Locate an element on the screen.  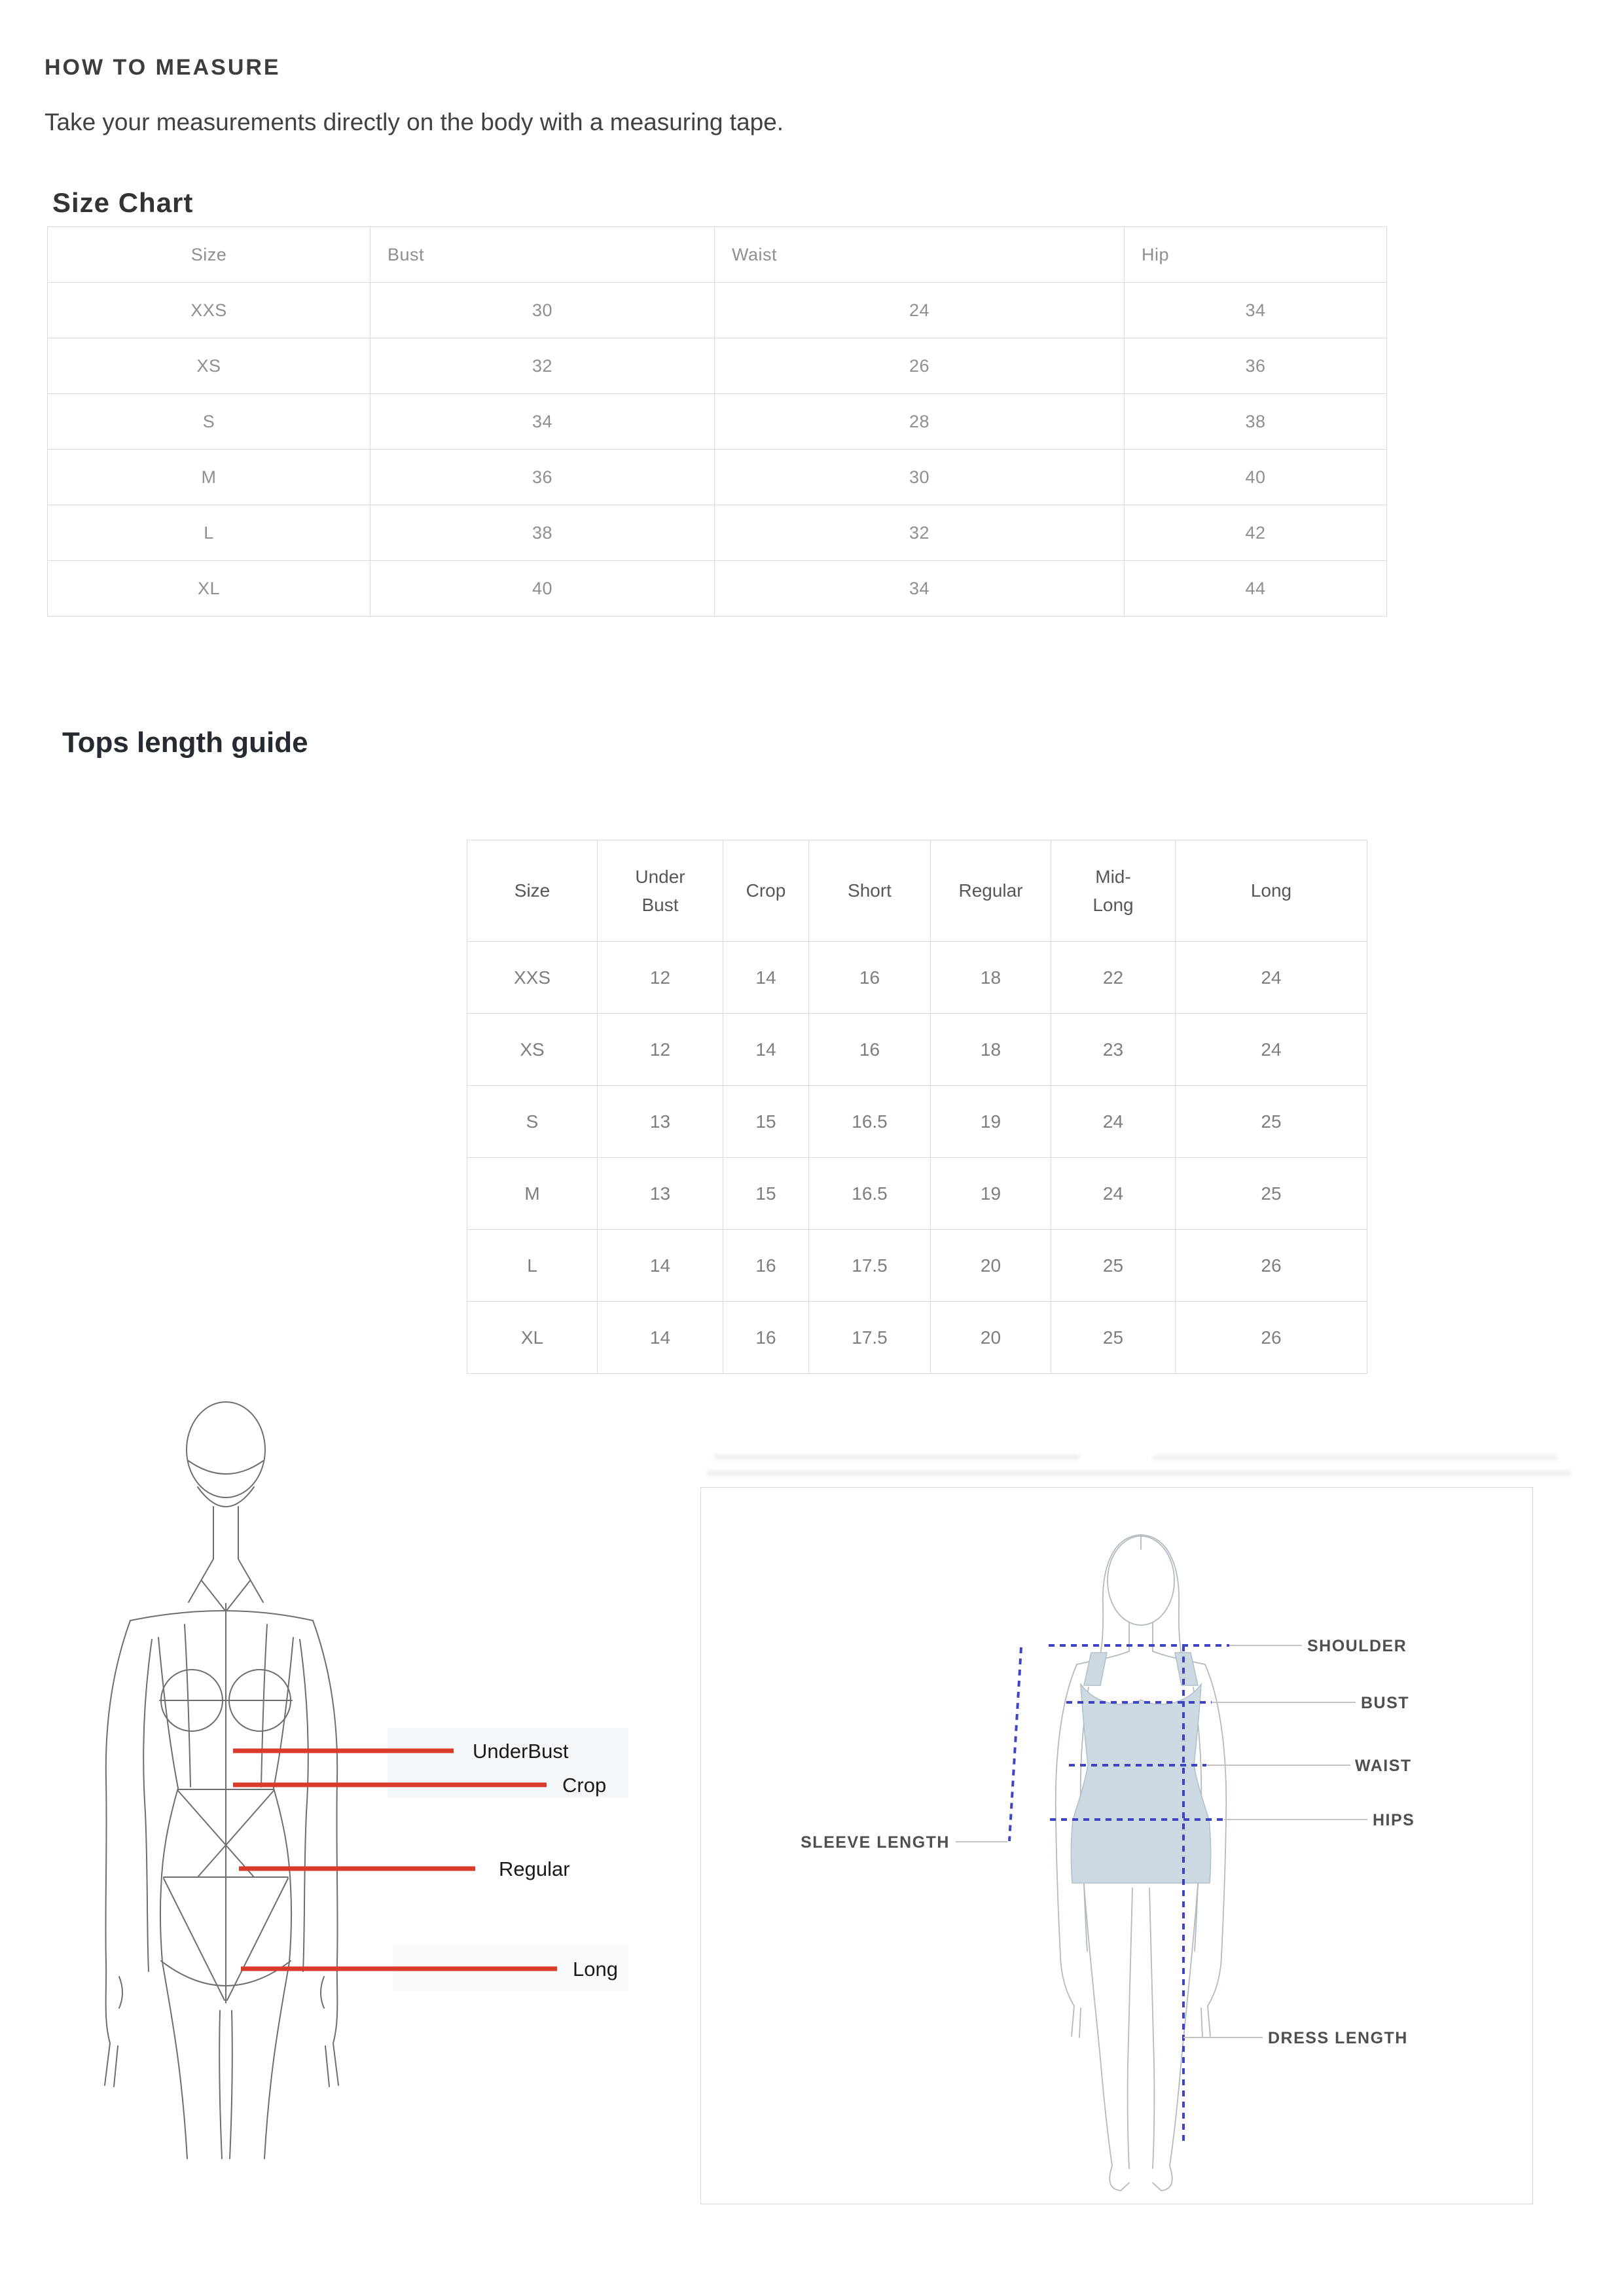
tops-length-guide-heading: Tops length guide is located at coordinates (185, 742).